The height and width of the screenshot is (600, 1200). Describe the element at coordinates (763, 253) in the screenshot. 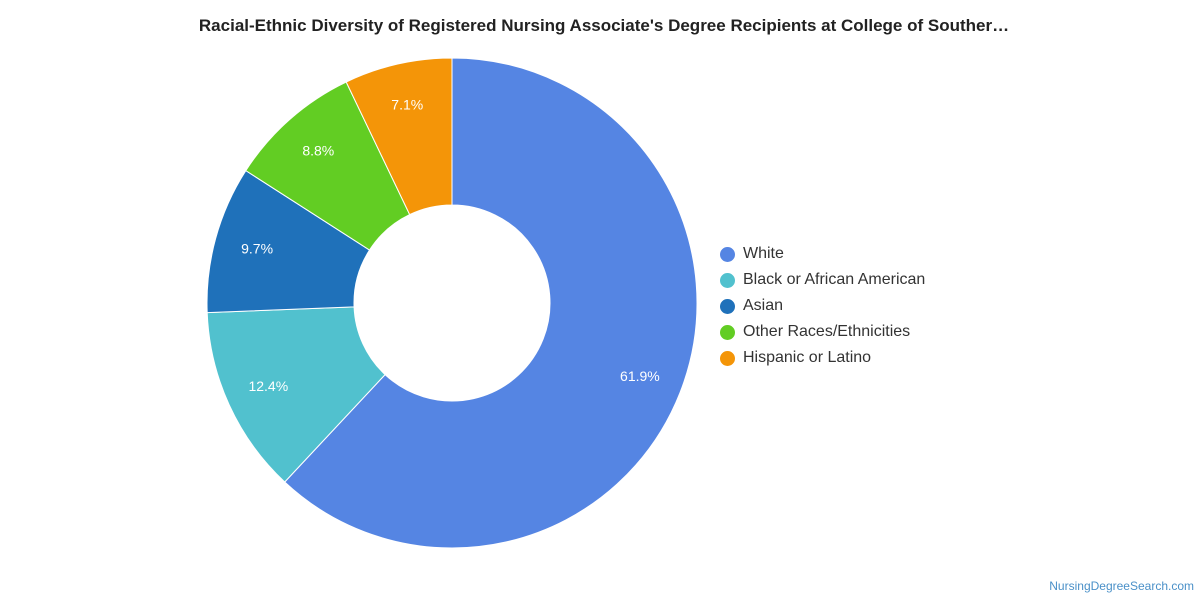

I see `legend-label: White` at that location.